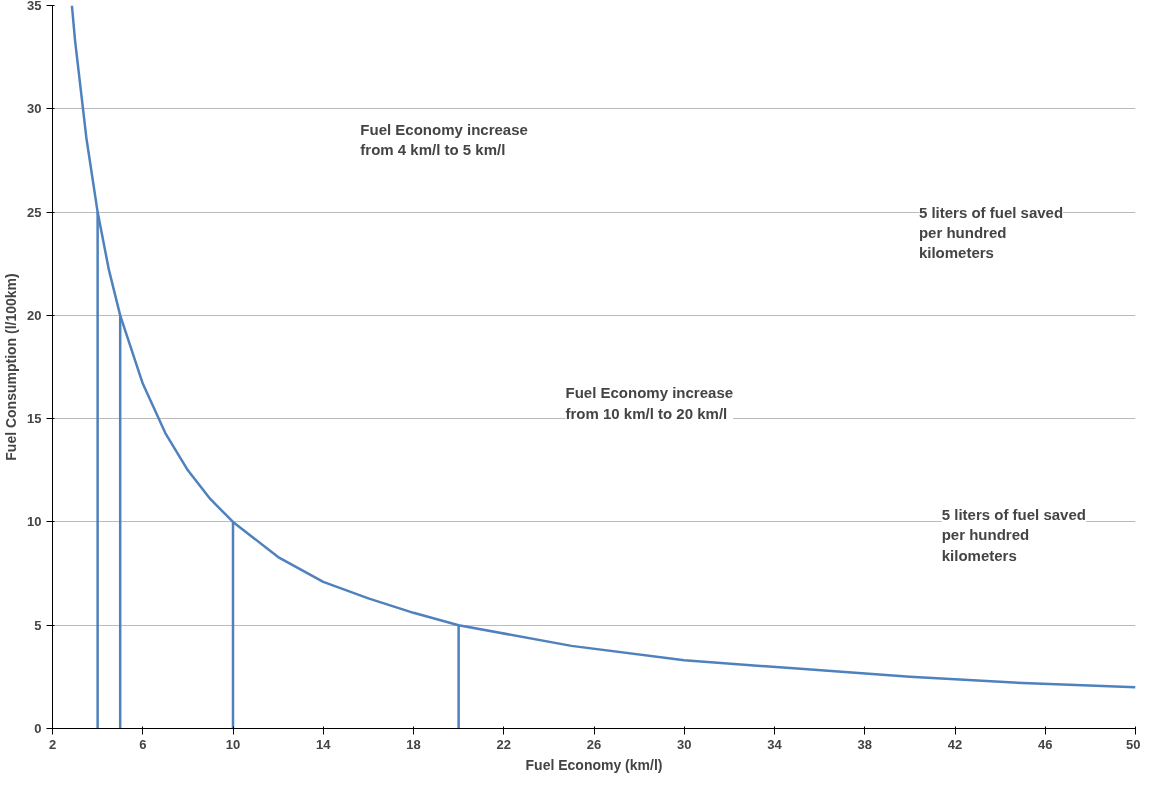  Describe the element at coordinates (1045, 744) in the screenshot. I see `x-tick-label: 46` at that location.